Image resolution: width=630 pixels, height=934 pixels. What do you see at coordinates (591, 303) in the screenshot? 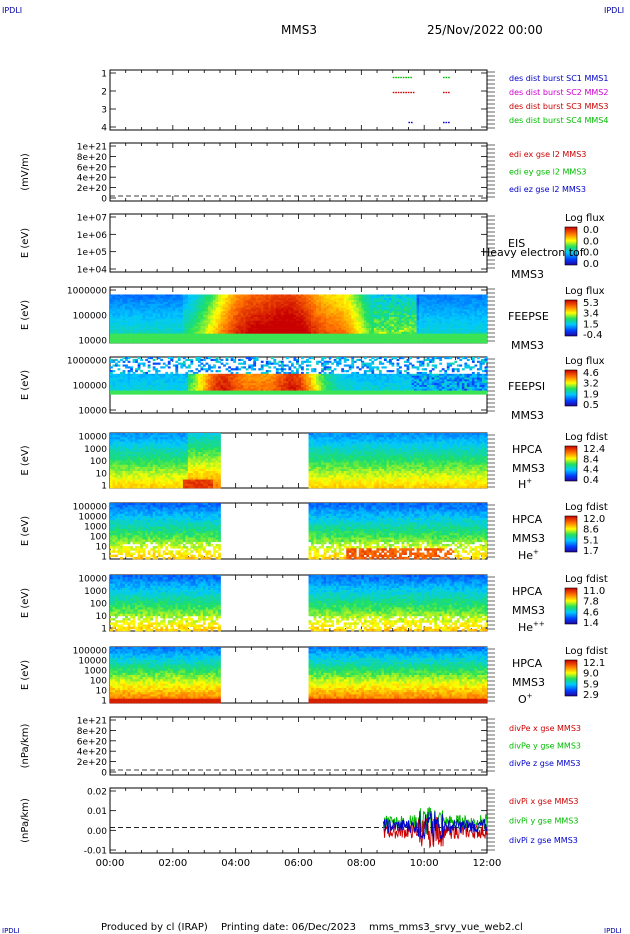
I see `colorbar-tick-label: 5.3` at bounding box center [591, 303].